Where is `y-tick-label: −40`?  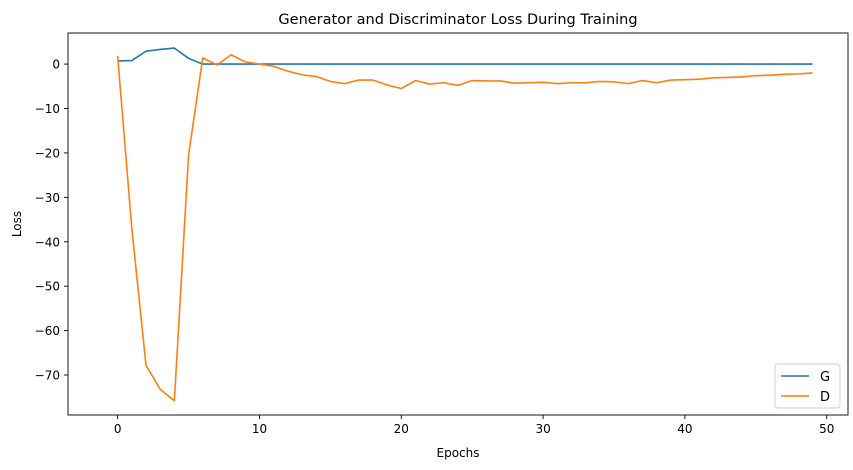
y-tick-label: −40 is located at coordinates (47, 242).